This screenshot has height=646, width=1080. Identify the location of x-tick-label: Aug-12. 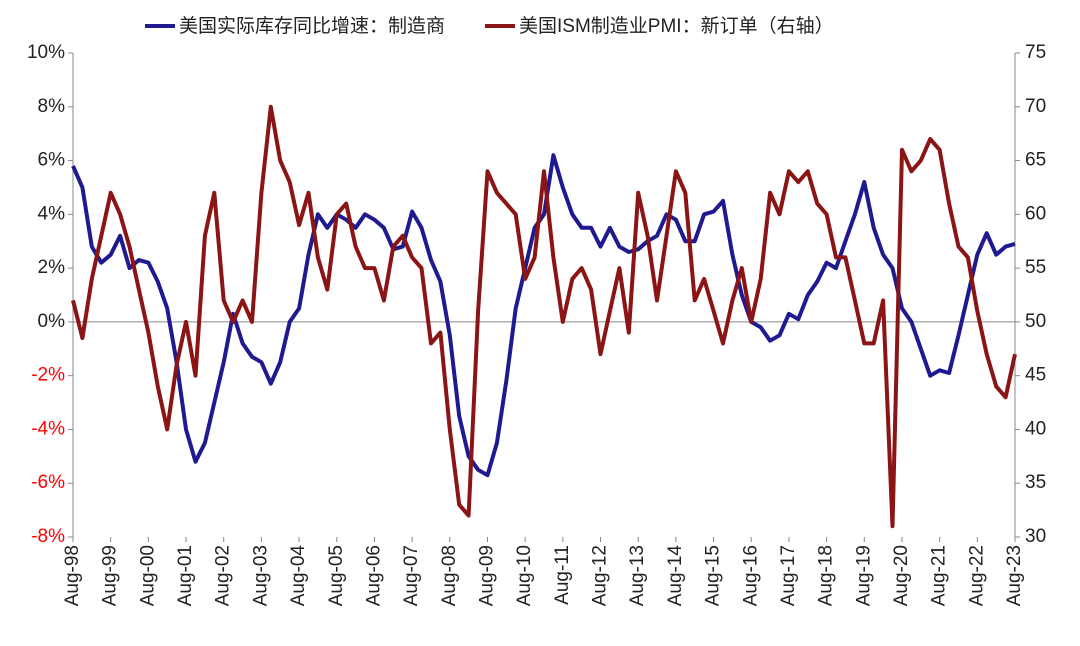
(600, 575).